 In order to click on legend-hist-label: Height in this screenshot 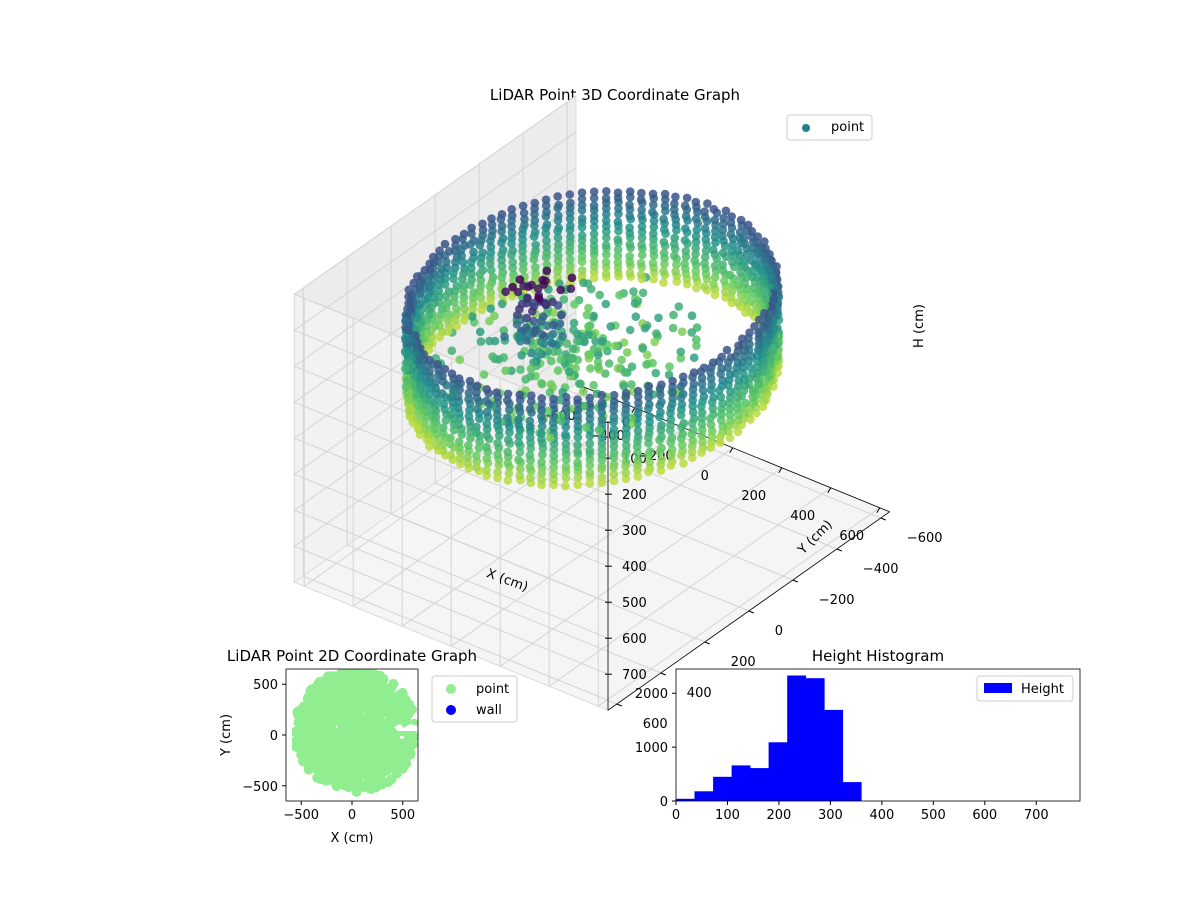, I will do `click(1042, 689)`.